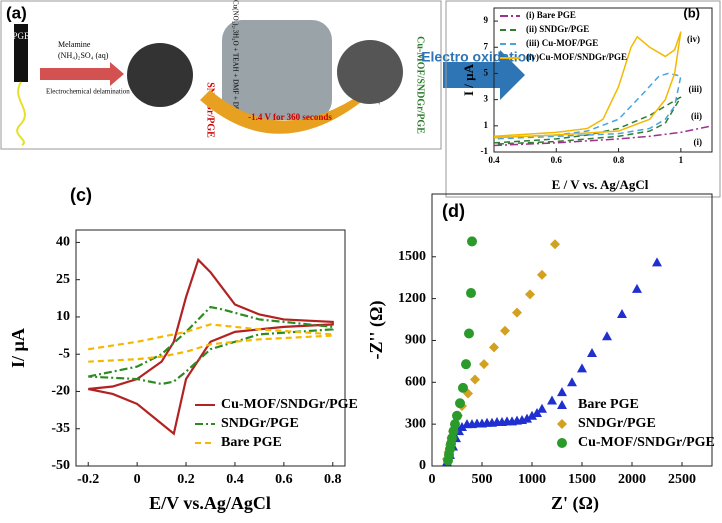 The width and height of the screenshot is (722, 523). What do you see at coordinates (21, 36) in the screenshot?
I see `electrode-label: PGE` at bounding box center [21, 36].